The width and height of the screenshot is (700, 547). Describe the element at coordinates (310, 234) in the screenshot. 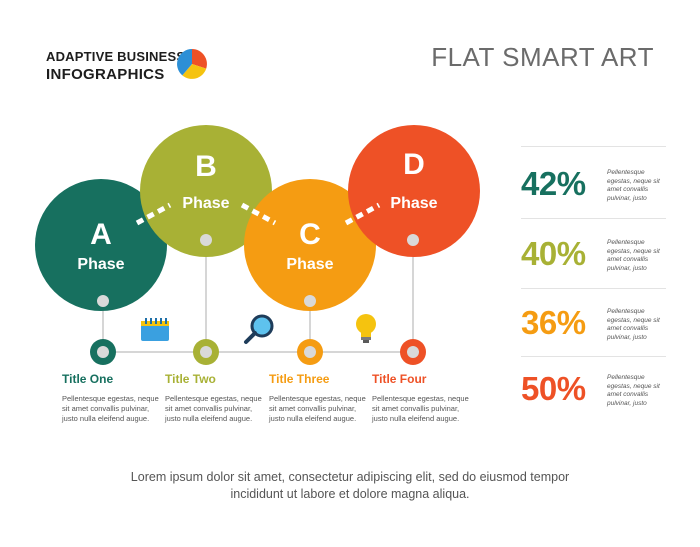

I see `phase-c-letter: C` at that location.